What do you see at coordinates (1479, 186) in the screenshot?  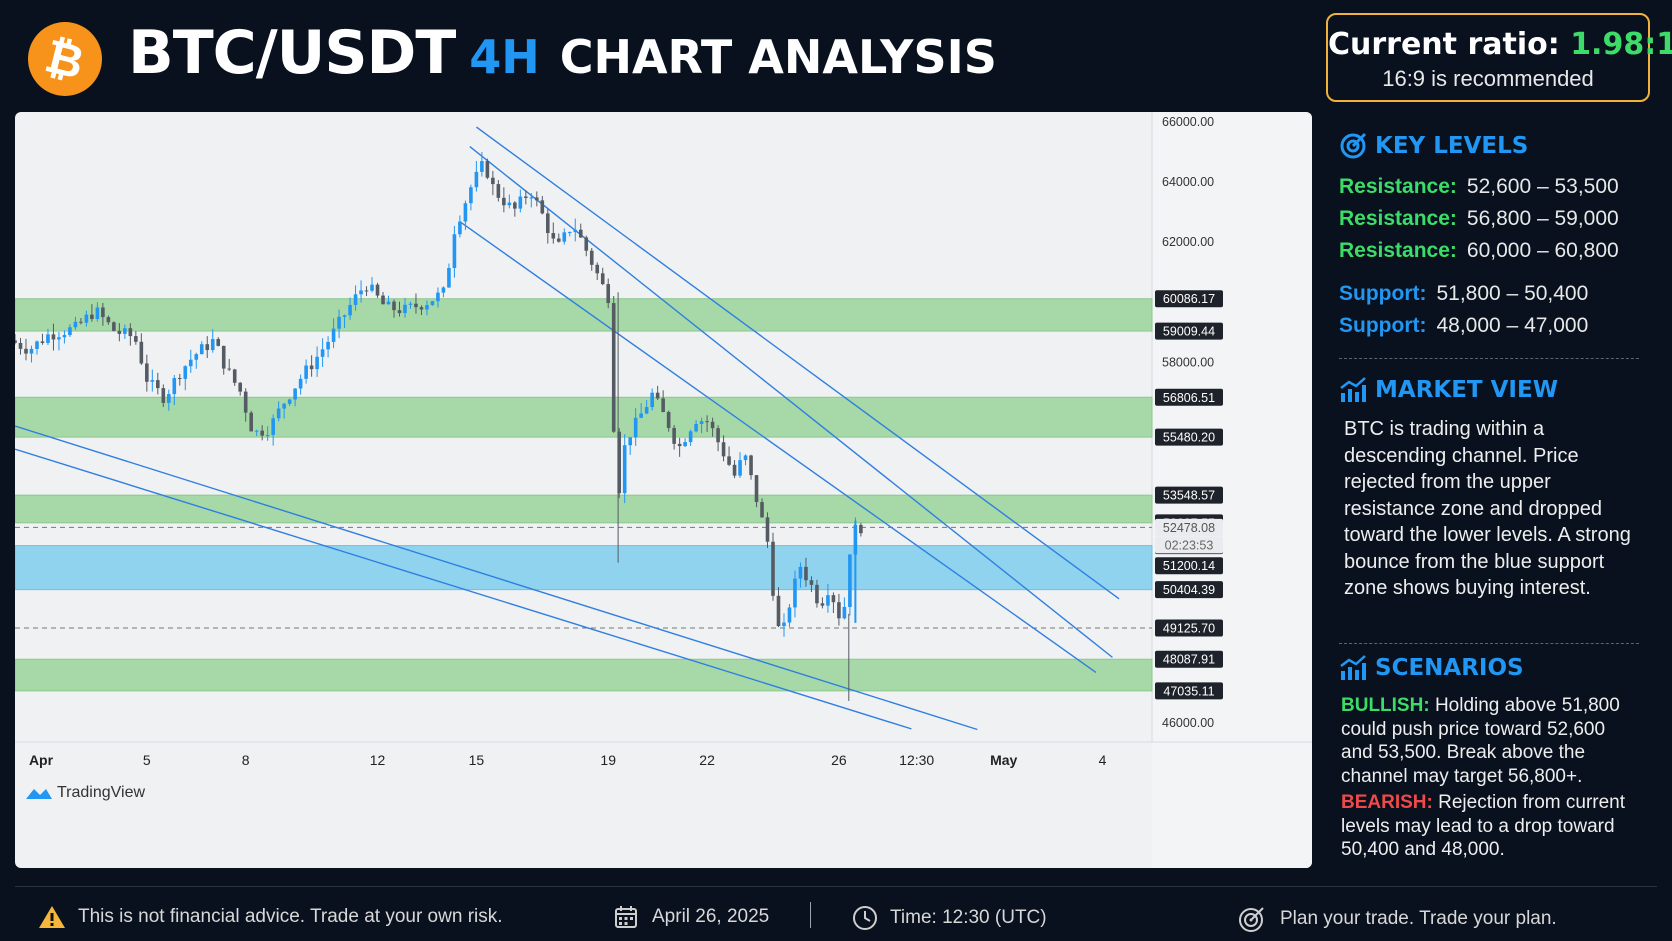 I see `resistance-level-1: Resistance: 52,600 – 53,500` at bounding box center [1479, 186].